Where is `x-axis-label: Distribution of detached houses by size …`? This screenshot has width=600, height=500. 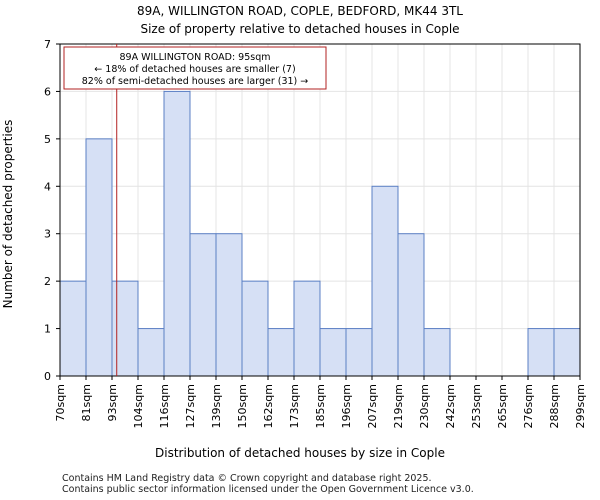
x-axis-label: Distribution of detached houses by size … is located at coordinates (300, 453).